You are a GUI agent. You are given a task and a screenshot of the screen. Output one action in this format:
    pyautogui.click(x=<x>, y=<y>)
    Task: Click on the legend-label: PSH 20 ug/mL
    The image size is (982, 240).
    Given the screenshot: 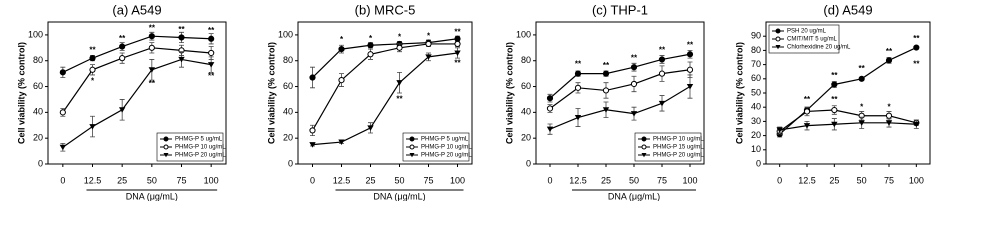 What is the action you would take?
    pyautogui.click(x=807, y=32)
    